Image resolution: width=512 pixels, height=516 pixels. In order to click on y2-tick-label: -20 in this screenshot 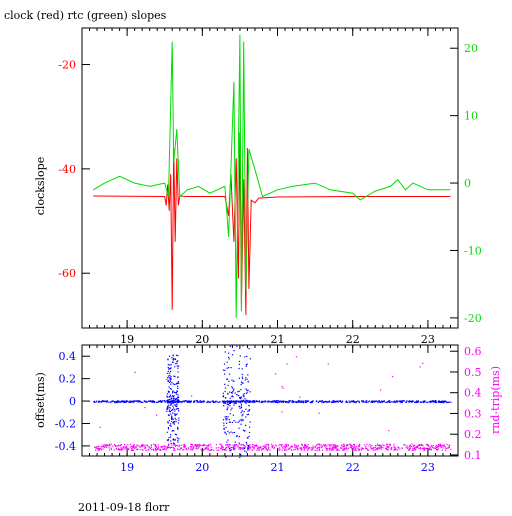, I will do `click(473, 318)`.